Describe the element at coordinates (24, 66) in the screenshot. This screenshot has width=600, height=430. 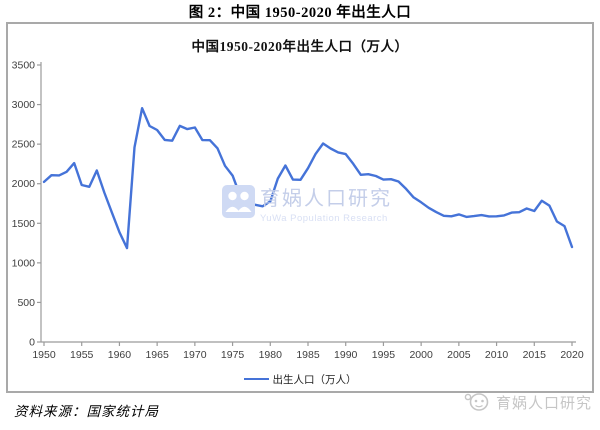
I see `y-tick-label: 3500` at that location.